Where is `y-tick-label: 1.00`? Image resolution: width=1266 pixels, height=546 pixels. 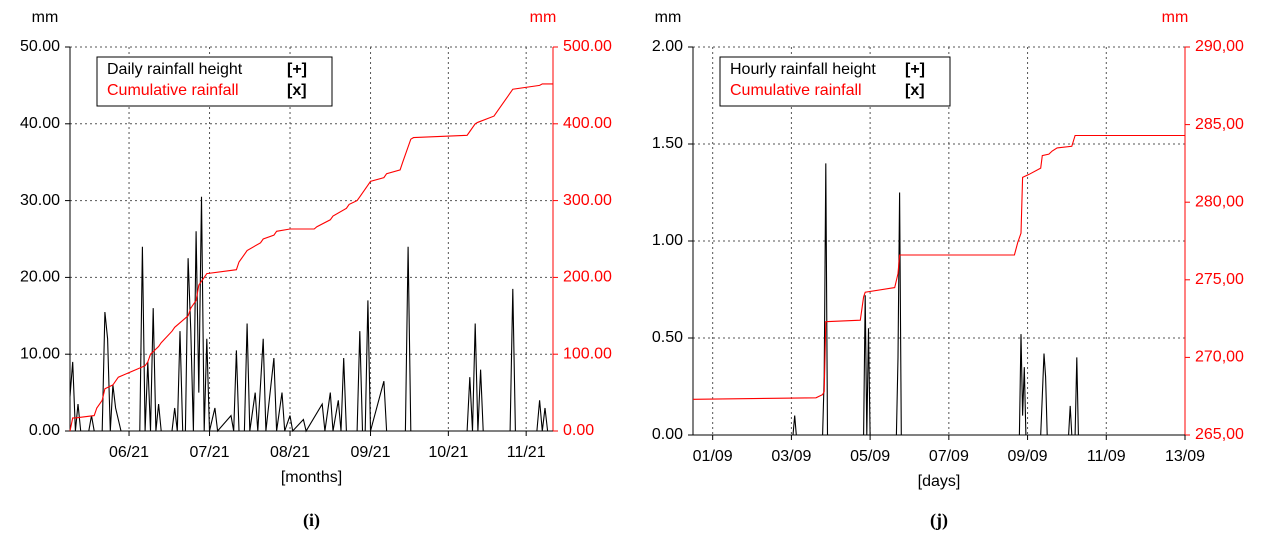 y-tick-label: 1.00 is located at coordinates (667, 240).